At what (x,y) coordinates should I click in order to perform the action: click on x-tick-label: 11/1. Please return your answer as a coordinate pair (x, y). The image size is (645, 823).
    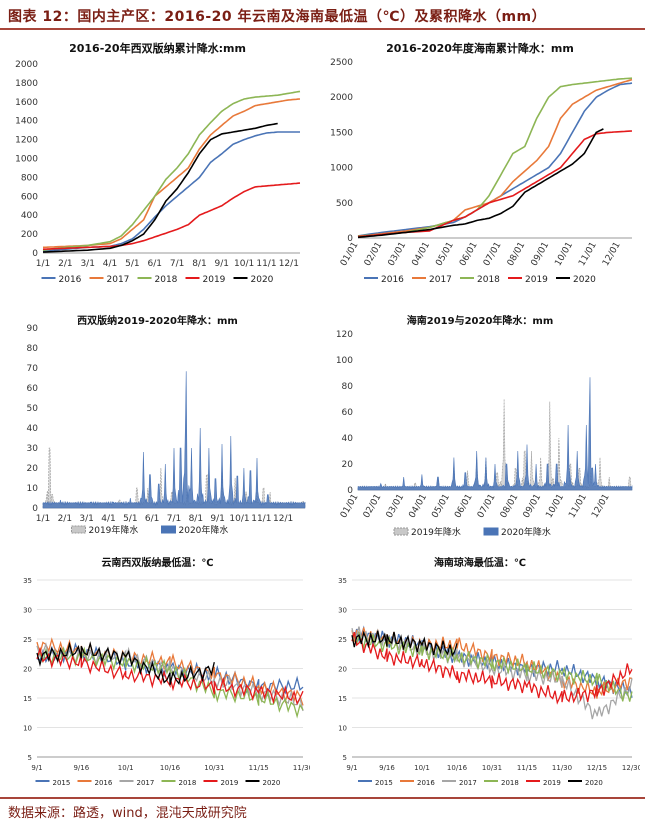
    Looking at the image, I should click on (266, 264).